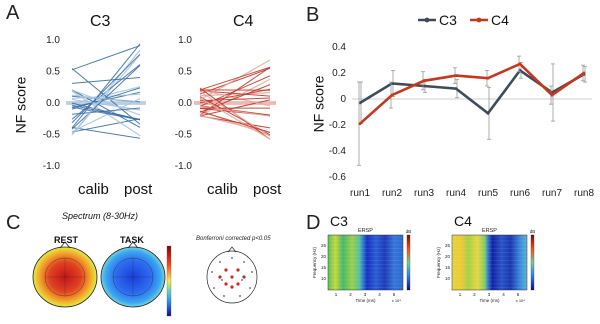 Image resolution: width=600 pixels, height=324 pixels. Describe the element at coordinates (360, 193) in the screenshot. I see `panel-b-xtick: run1` at that location.